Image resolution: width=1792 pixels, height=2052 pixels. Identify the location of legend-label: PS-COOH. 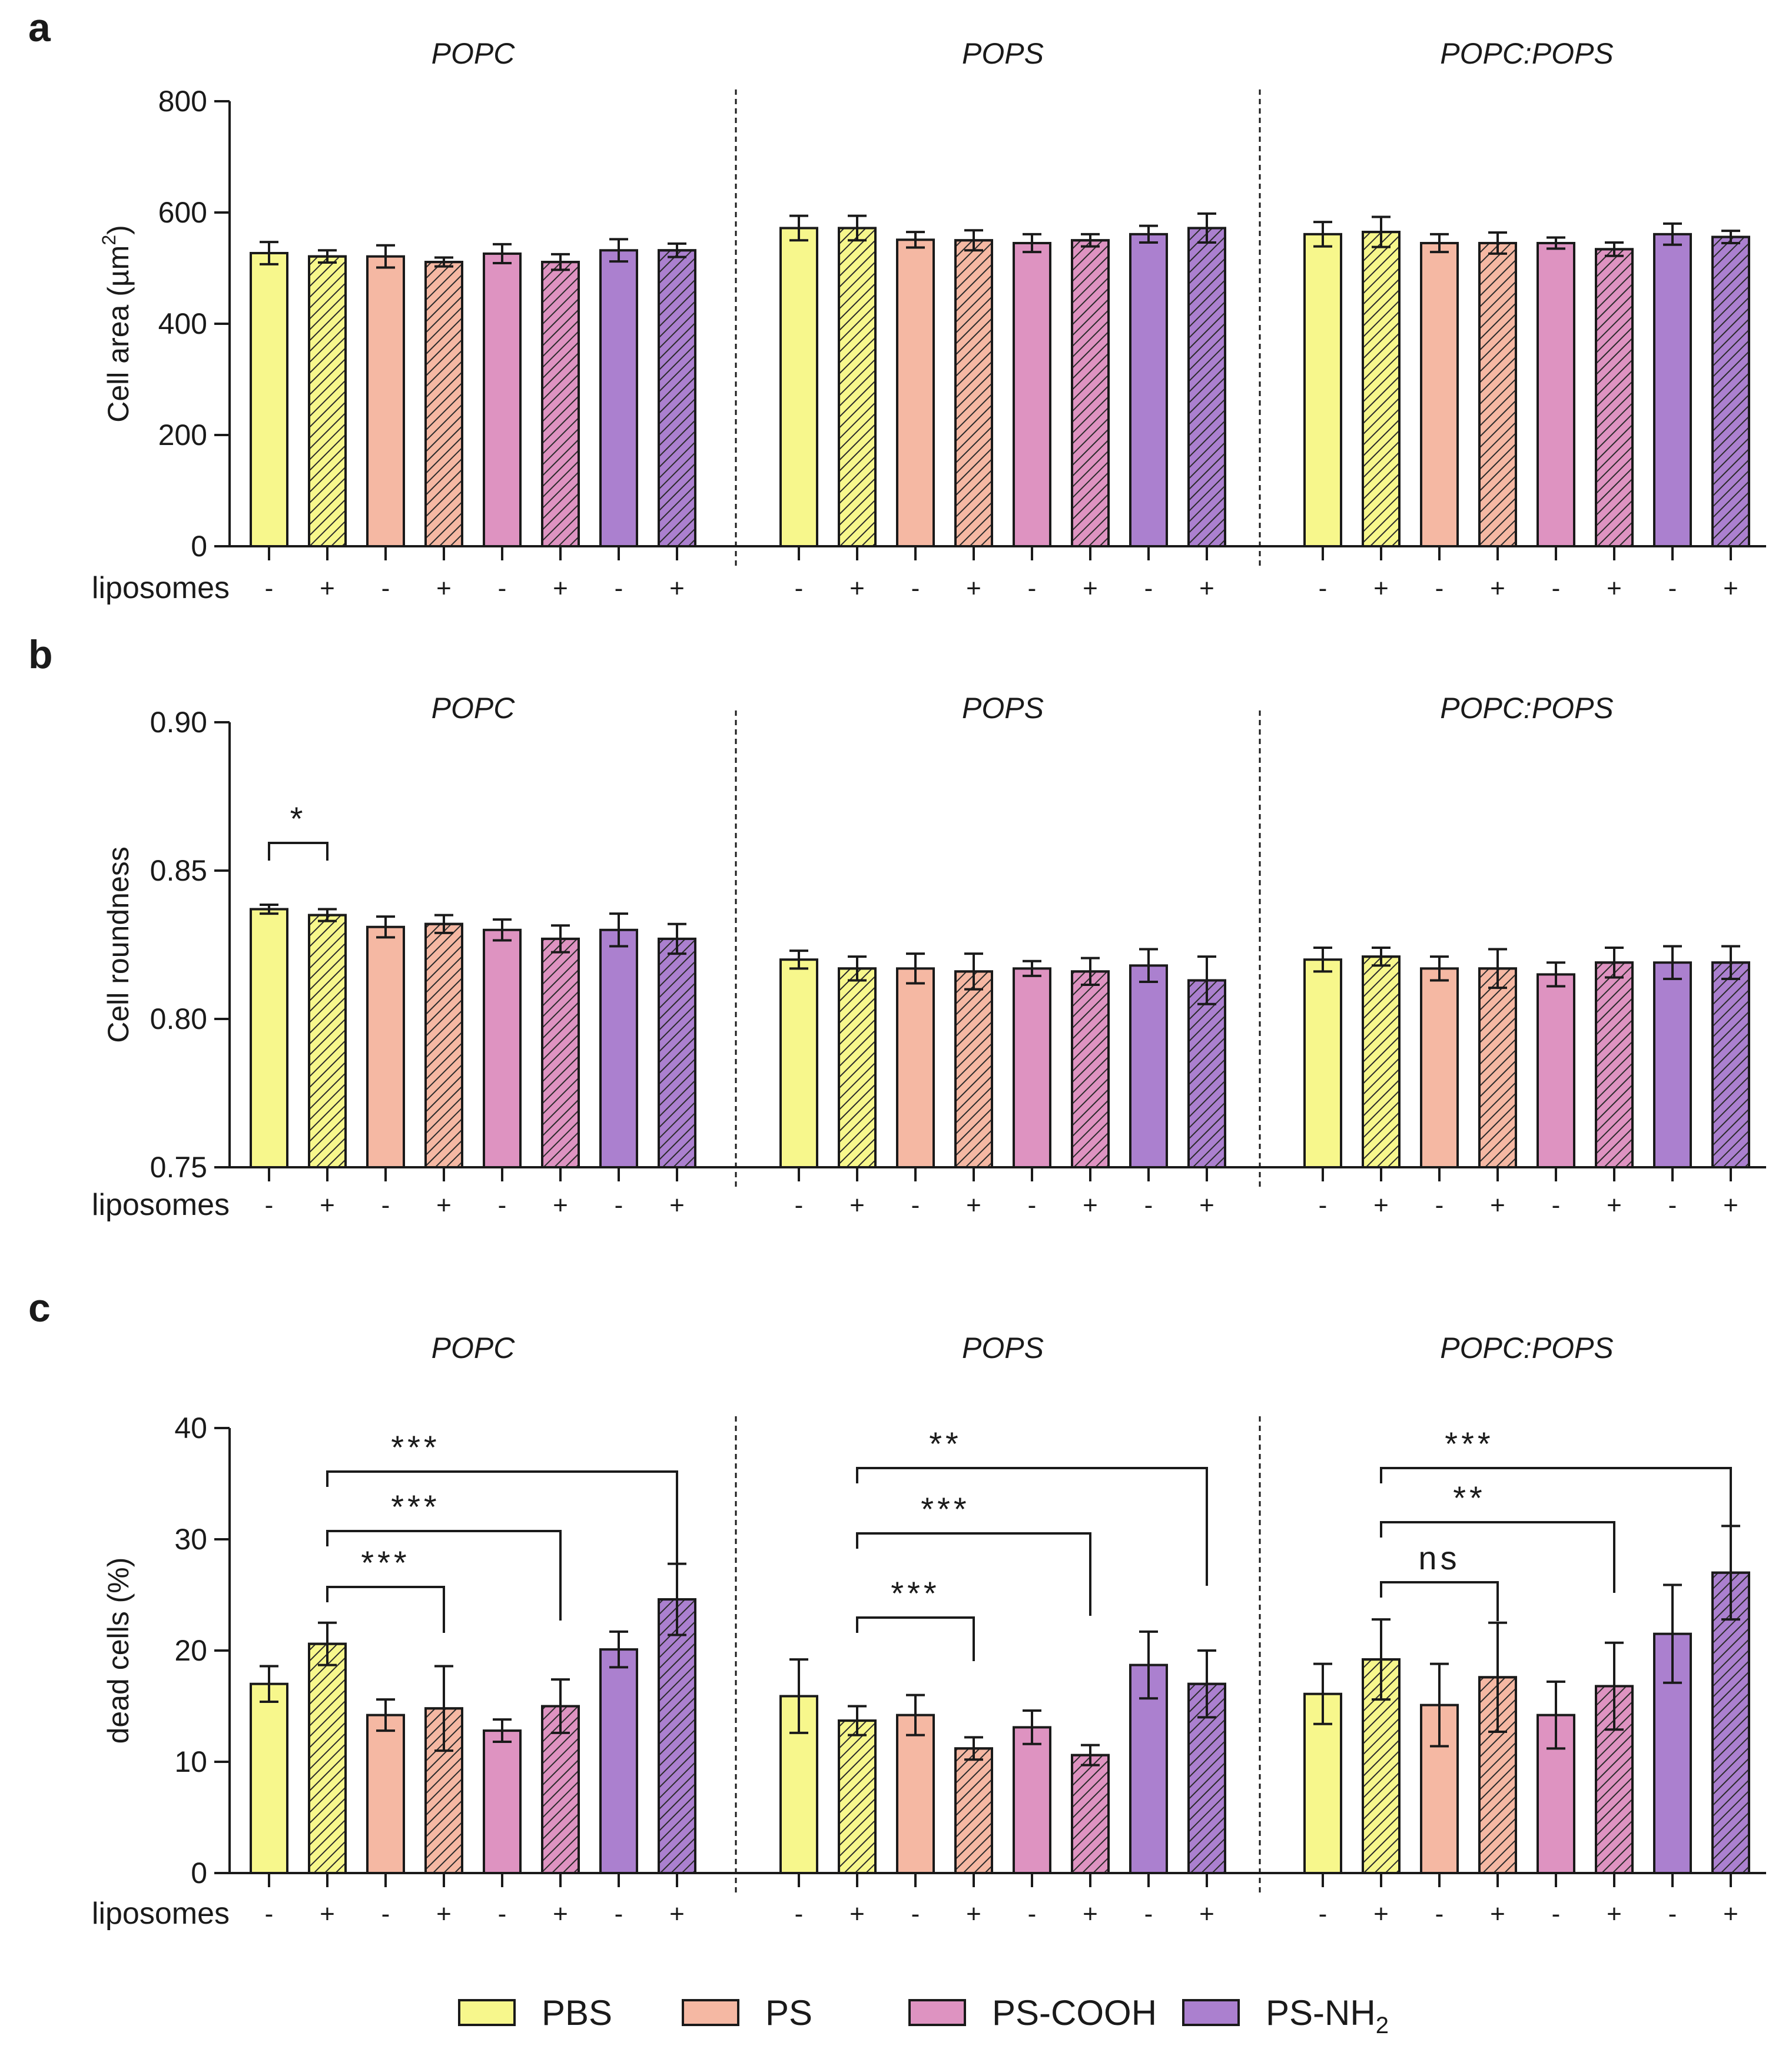
(1074, 2013).